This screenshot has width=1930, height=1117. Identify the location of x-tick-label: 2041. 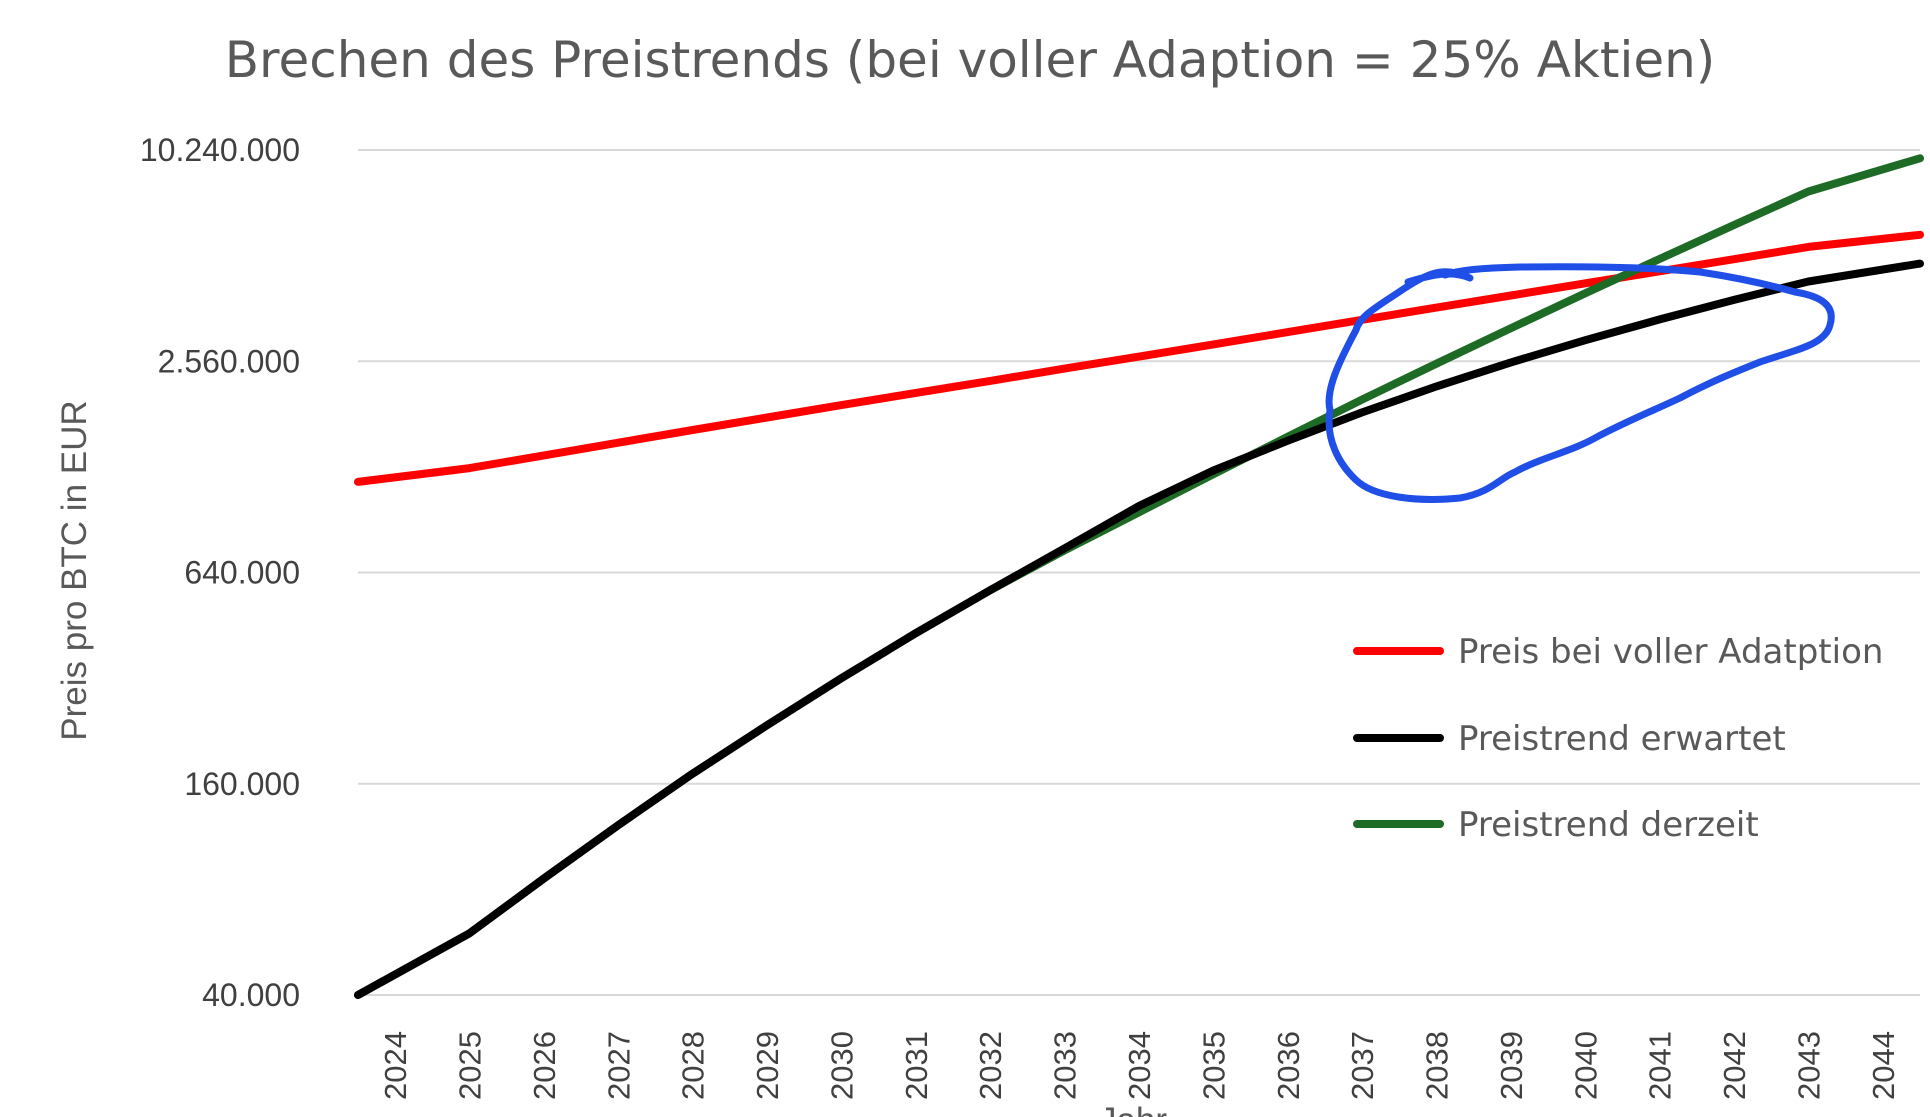
(1660, 1065).